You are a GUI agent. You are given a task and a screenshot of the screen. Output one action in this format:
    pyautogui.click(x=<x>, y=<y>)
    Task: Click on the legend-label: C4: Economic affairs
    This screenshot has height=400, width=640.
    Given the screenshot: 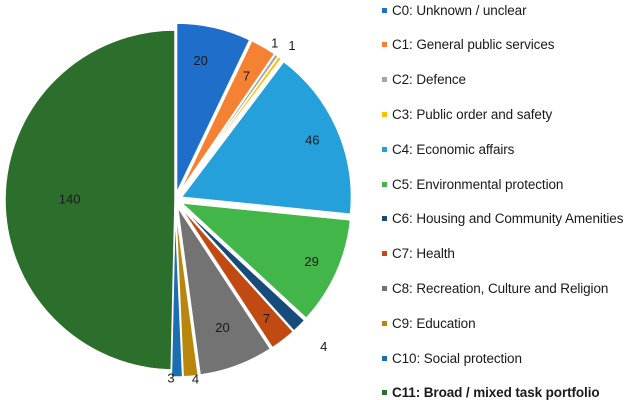 What is the action you would take?
    pyautogui.click(x=453, y=149)
    